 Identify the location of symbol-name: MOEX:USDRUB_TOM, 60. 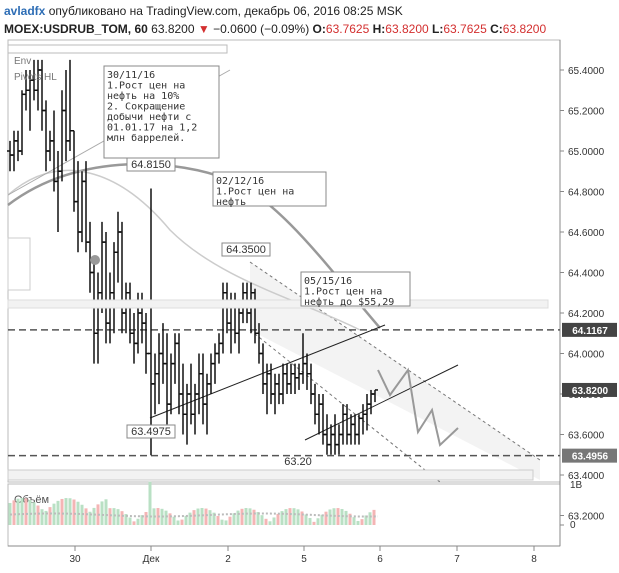
(76, 29).